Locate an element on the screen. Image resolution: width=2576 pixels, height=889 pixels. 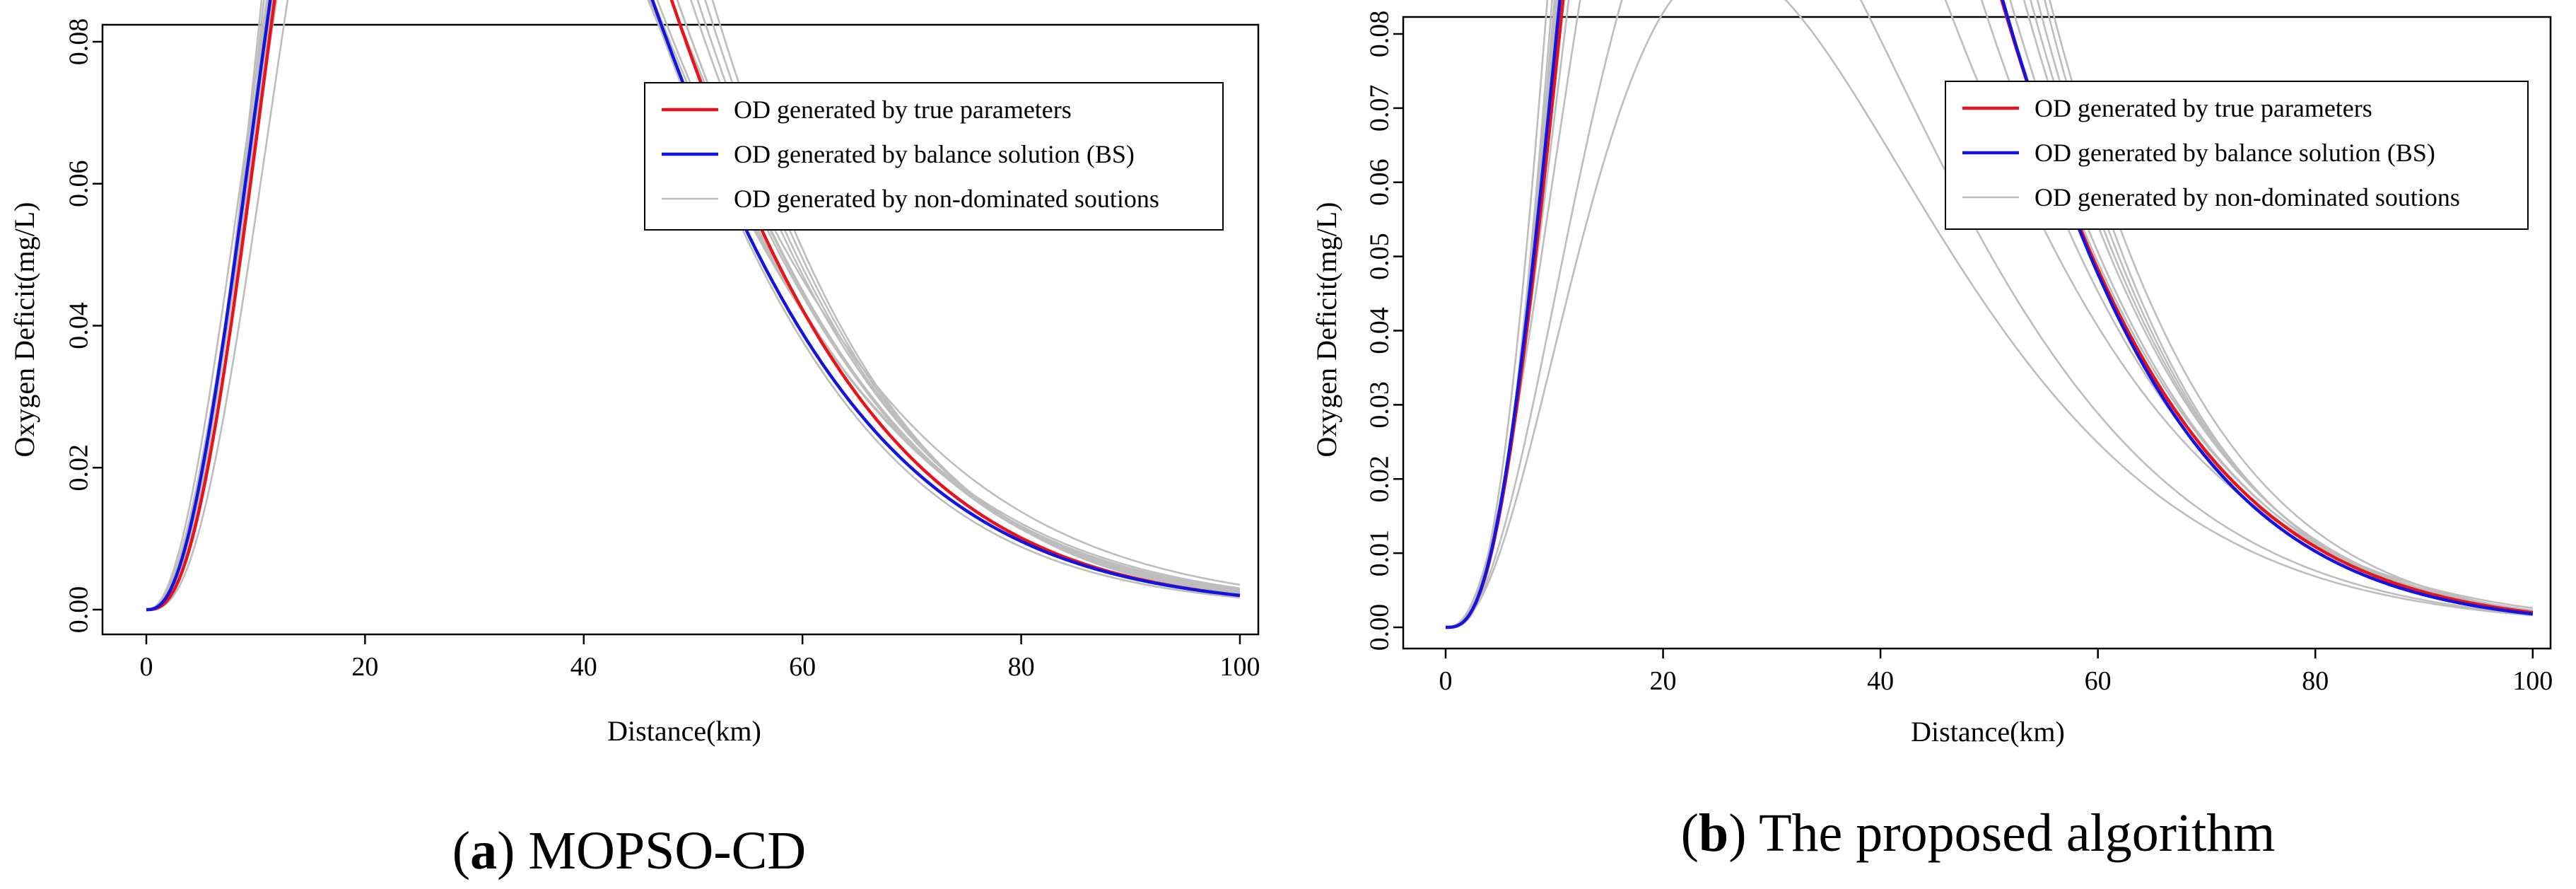
caption-letter: b is located at coordinates (1713, 833).